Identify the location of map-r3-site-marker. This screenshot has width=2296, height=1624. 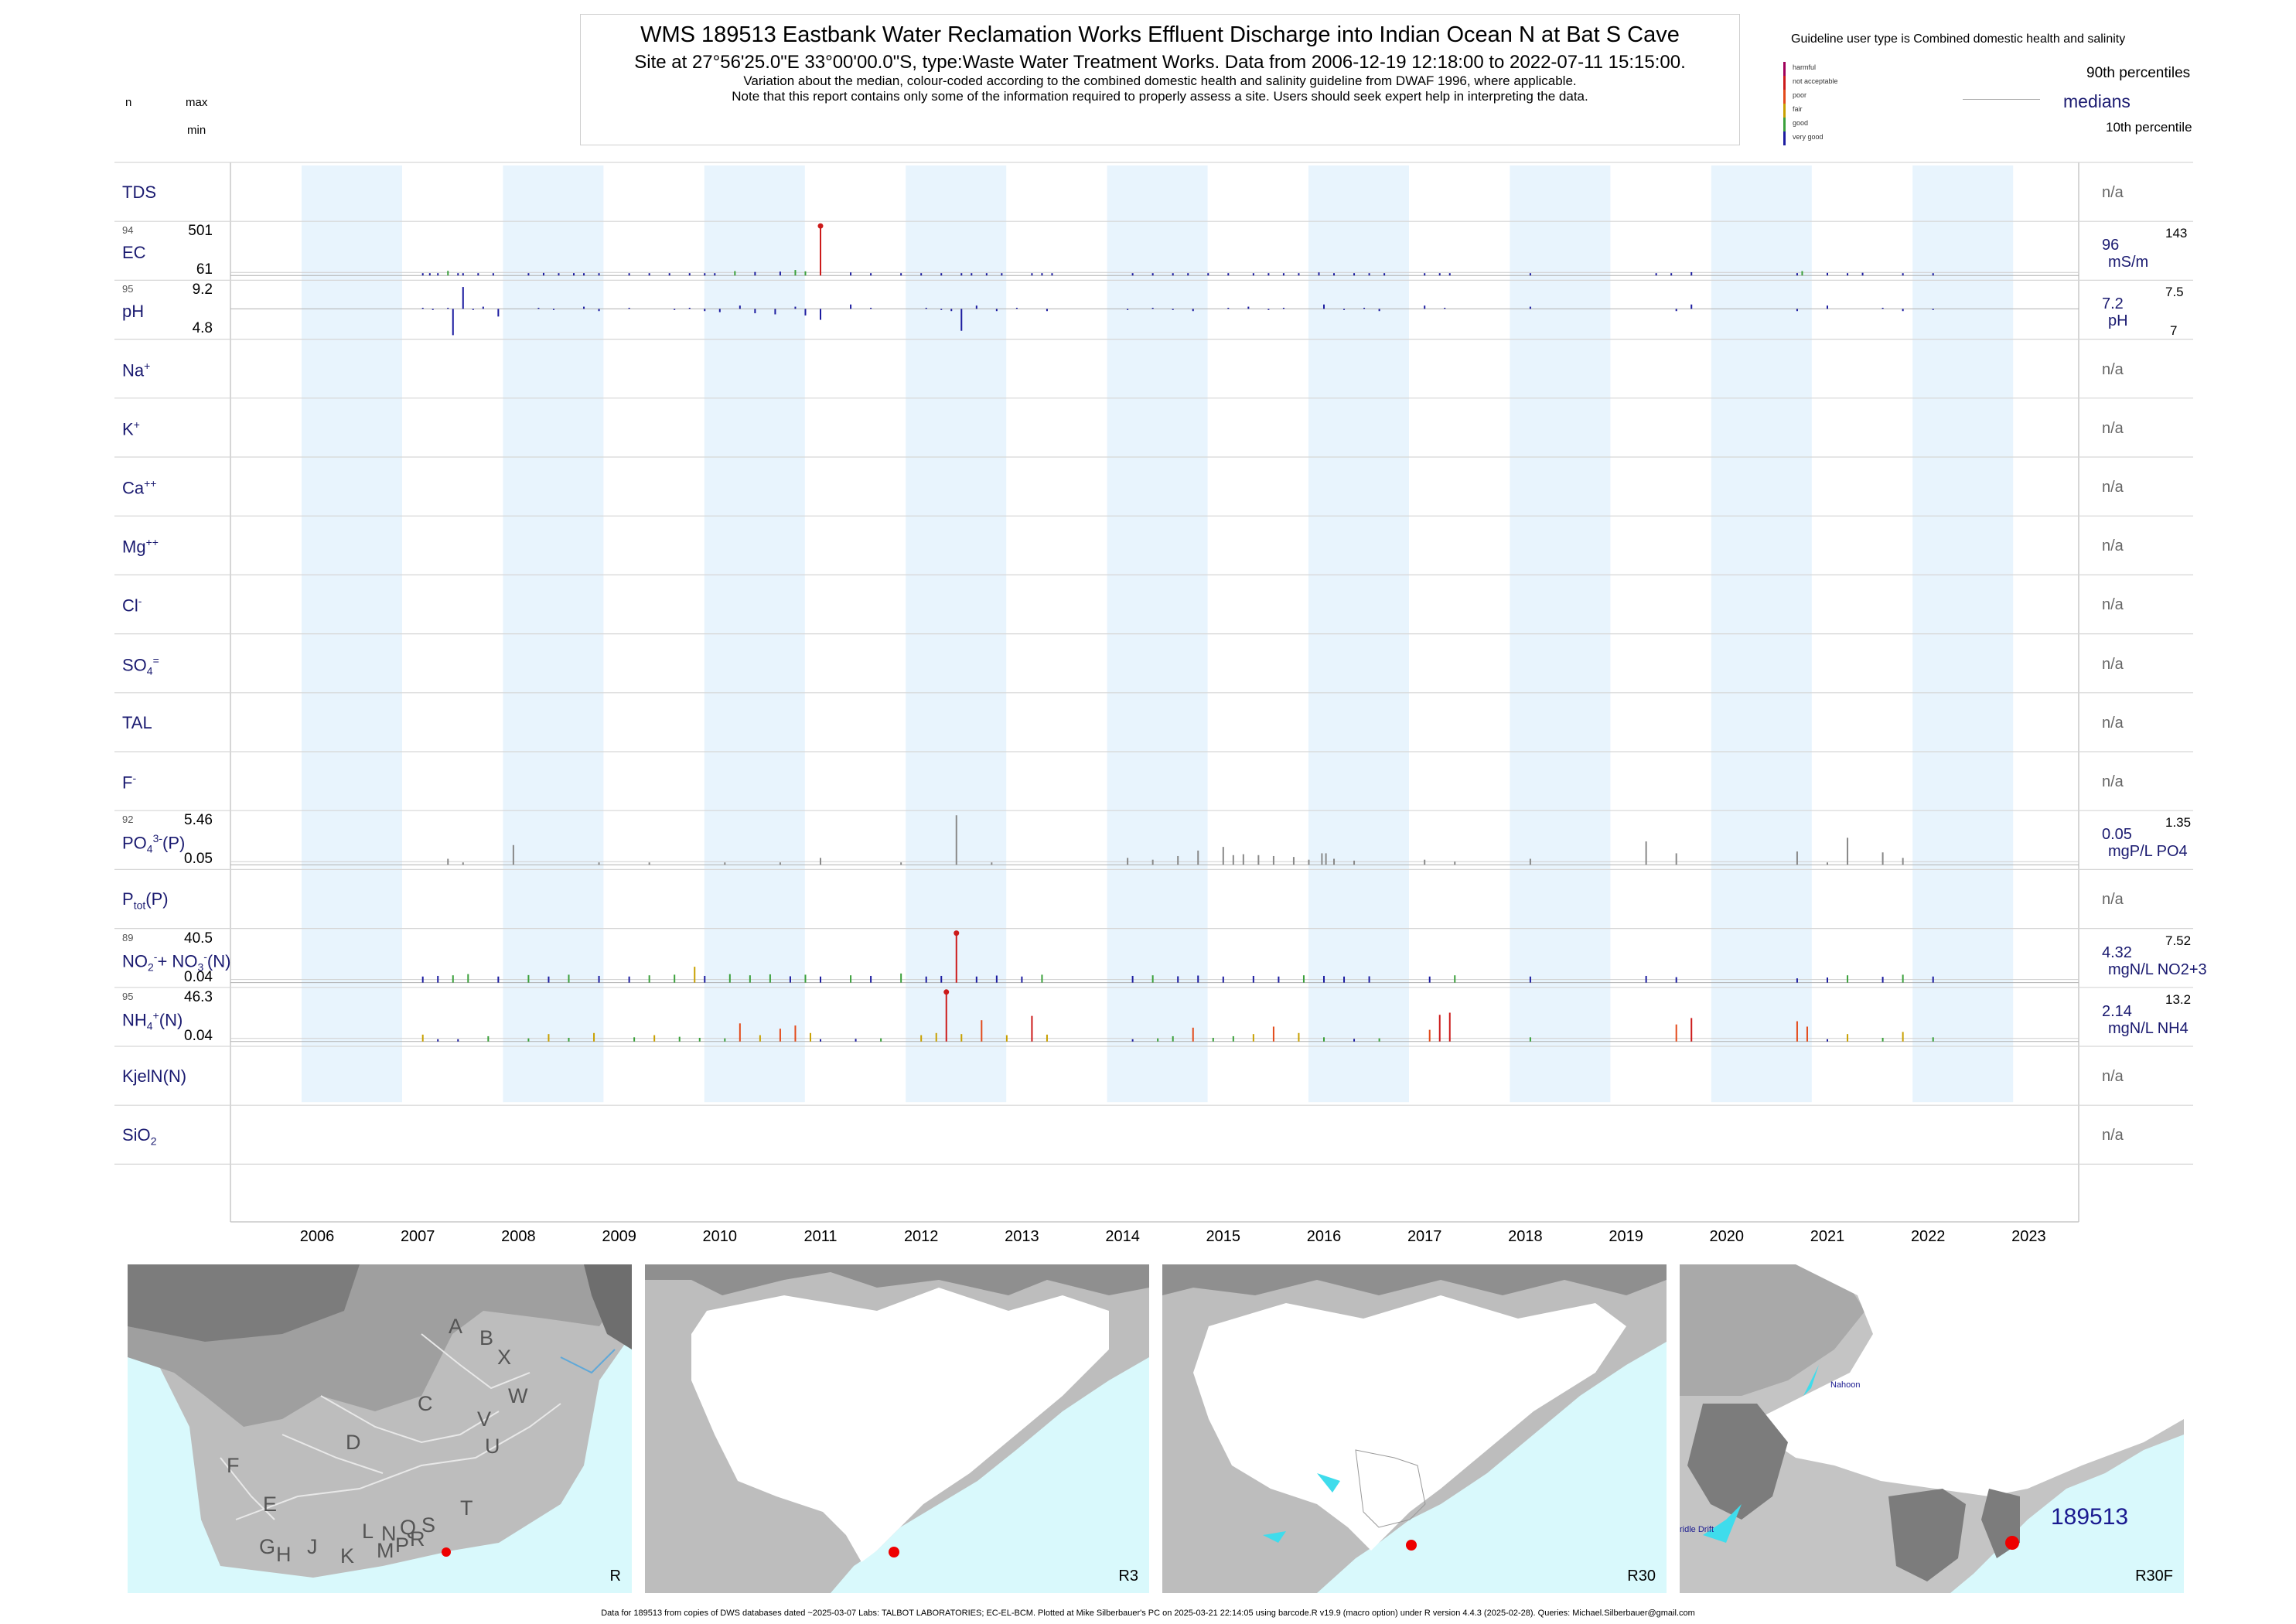
(894, 1552).